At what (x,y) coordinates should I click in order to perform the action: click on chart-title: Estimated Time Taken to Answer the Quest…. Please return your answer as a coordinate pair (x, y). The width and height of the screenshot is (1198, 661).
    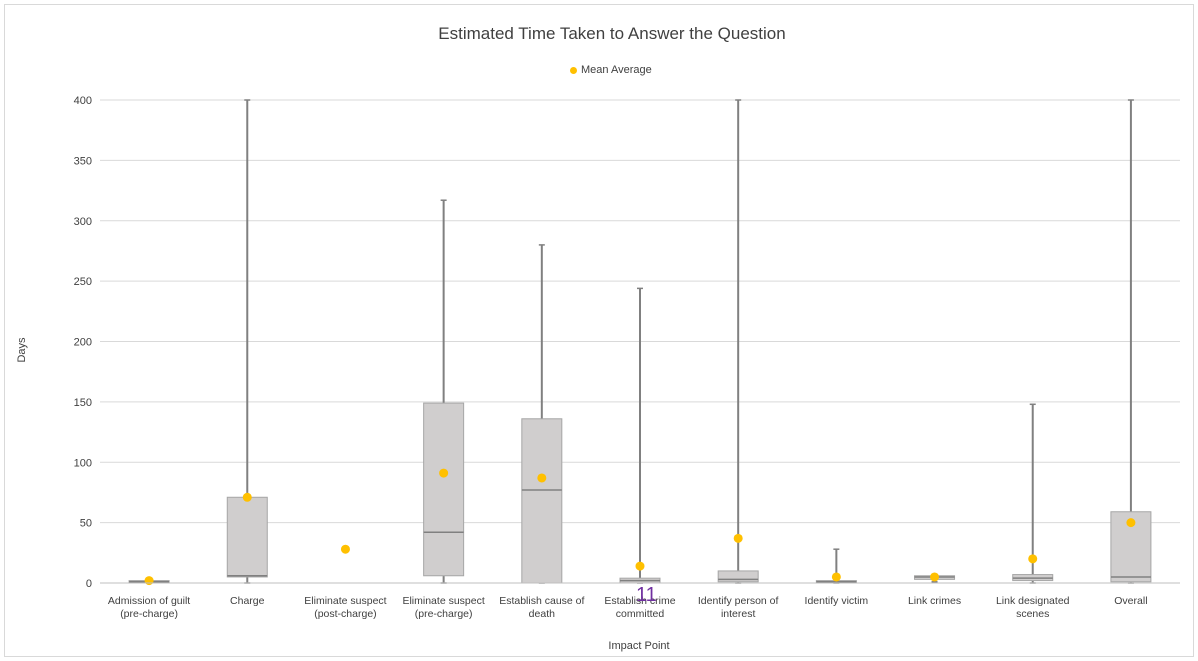
    Looking at the image, I should click on (612, 33).